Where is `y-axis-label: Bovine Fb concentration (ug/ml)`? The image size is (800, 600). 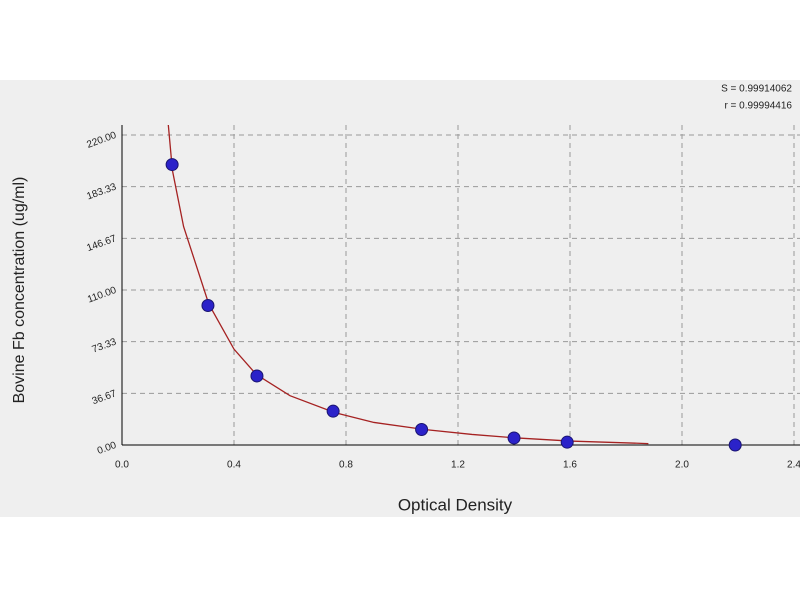 y-axis-label: Bovine Fb concentration (ug/ml) is located at coordinates (19, 290).